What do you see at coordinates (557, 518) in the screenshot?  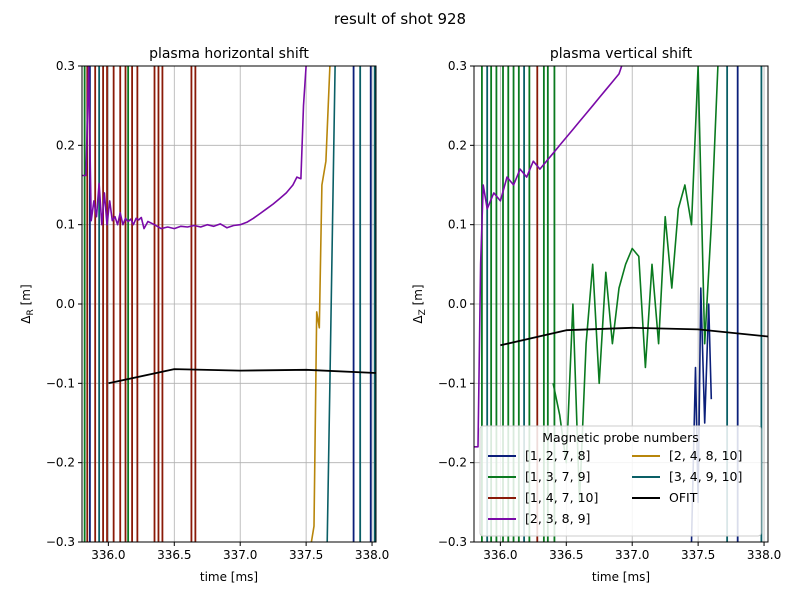 I see `legend-label: [2, 3, 8, 9]` at bounding box center [557, 518].